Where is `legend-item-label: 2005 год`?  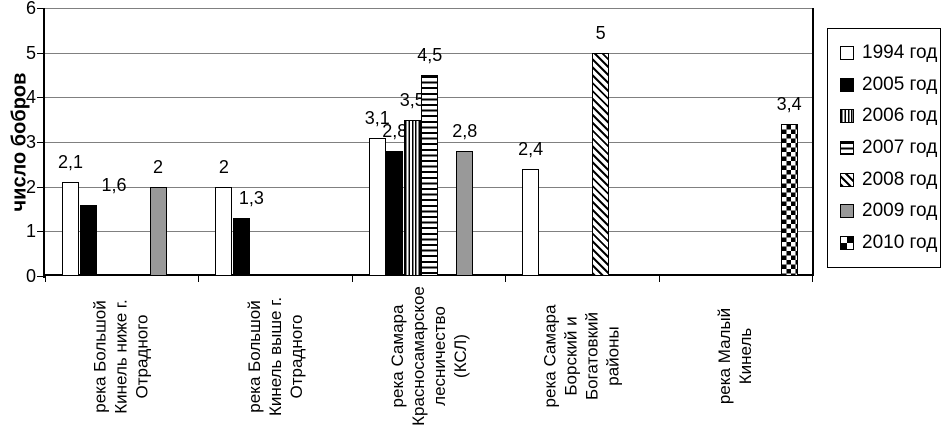
legend-item-label: 2005 год is located at coordinates (900, 84).